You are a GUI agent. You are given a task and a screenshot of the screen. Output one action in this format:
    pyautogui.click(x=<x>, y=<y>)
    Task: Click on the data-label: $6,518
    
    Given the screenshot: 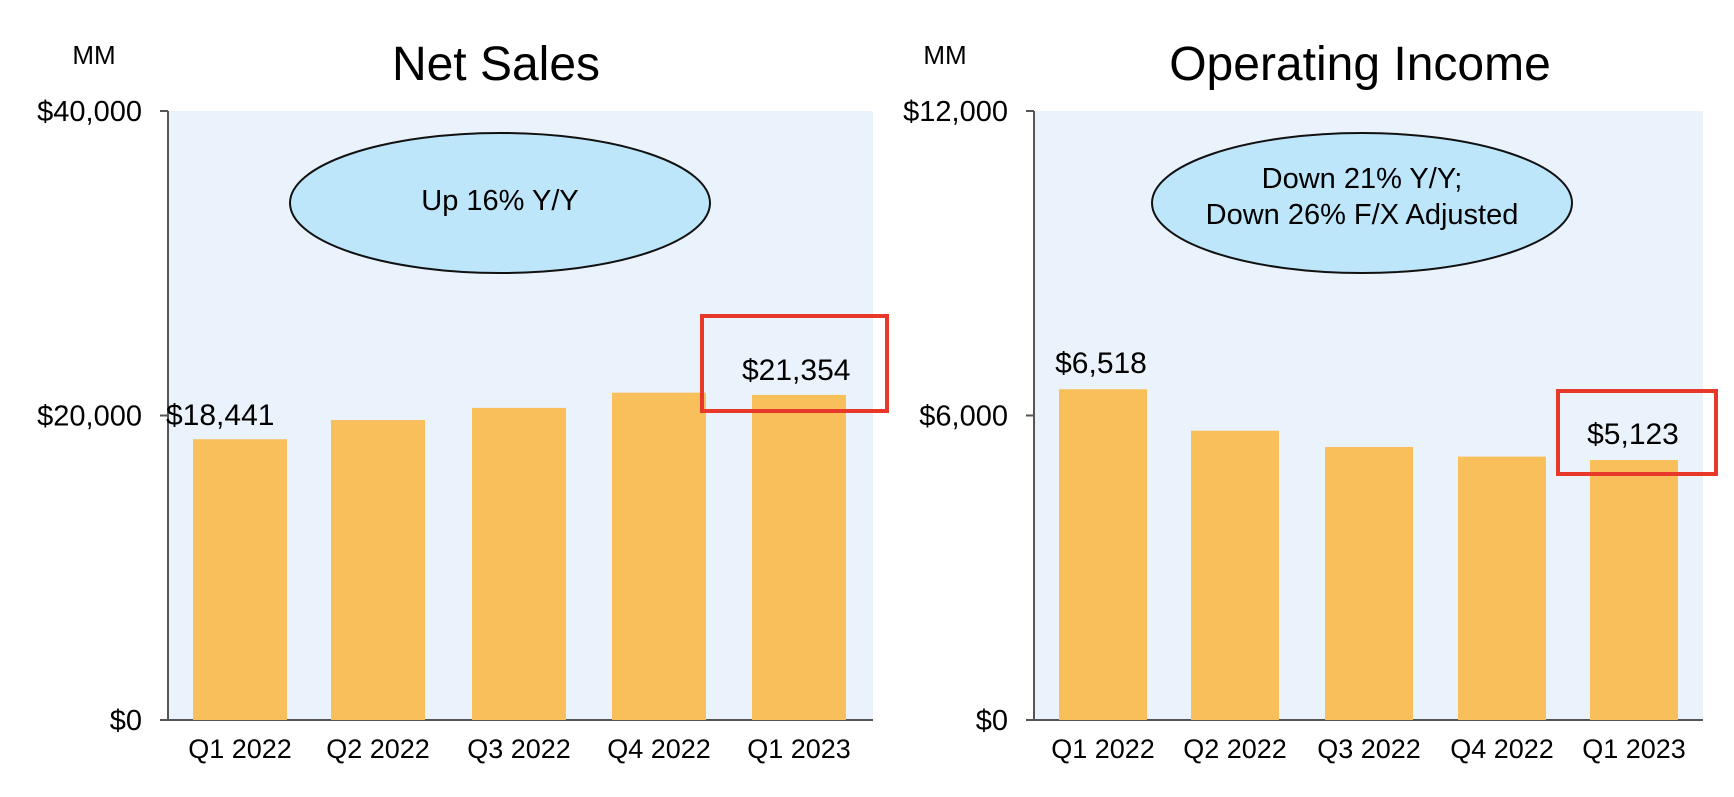 What is the action you would take?
    pyautogui.click(x=1101, y=363)
    